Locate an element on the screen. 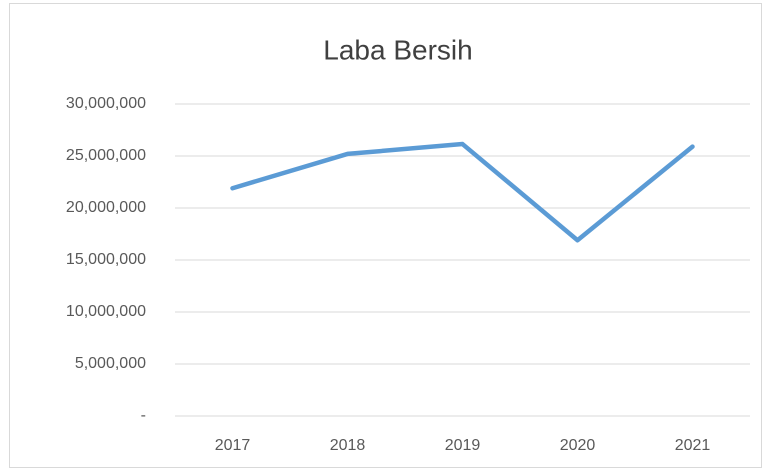 This screenshot has height=473, width=770. y-tick-label: 30,000,000 is located at coordinates (106, 103).